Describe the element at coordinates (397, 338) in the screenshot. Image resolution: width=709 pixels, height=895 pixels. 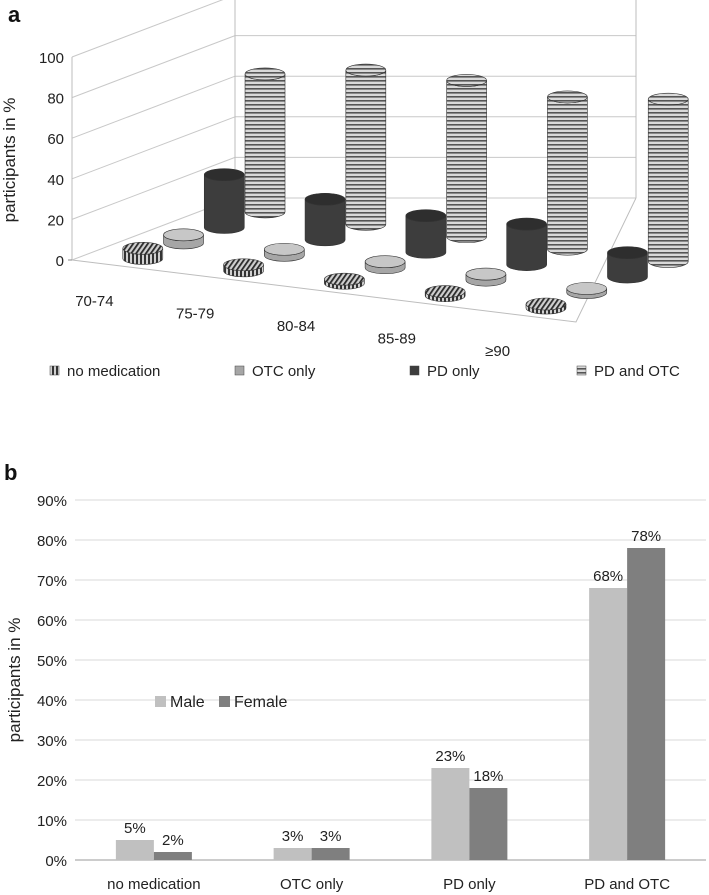
I see `x-tick-label: 85-89` at that location.